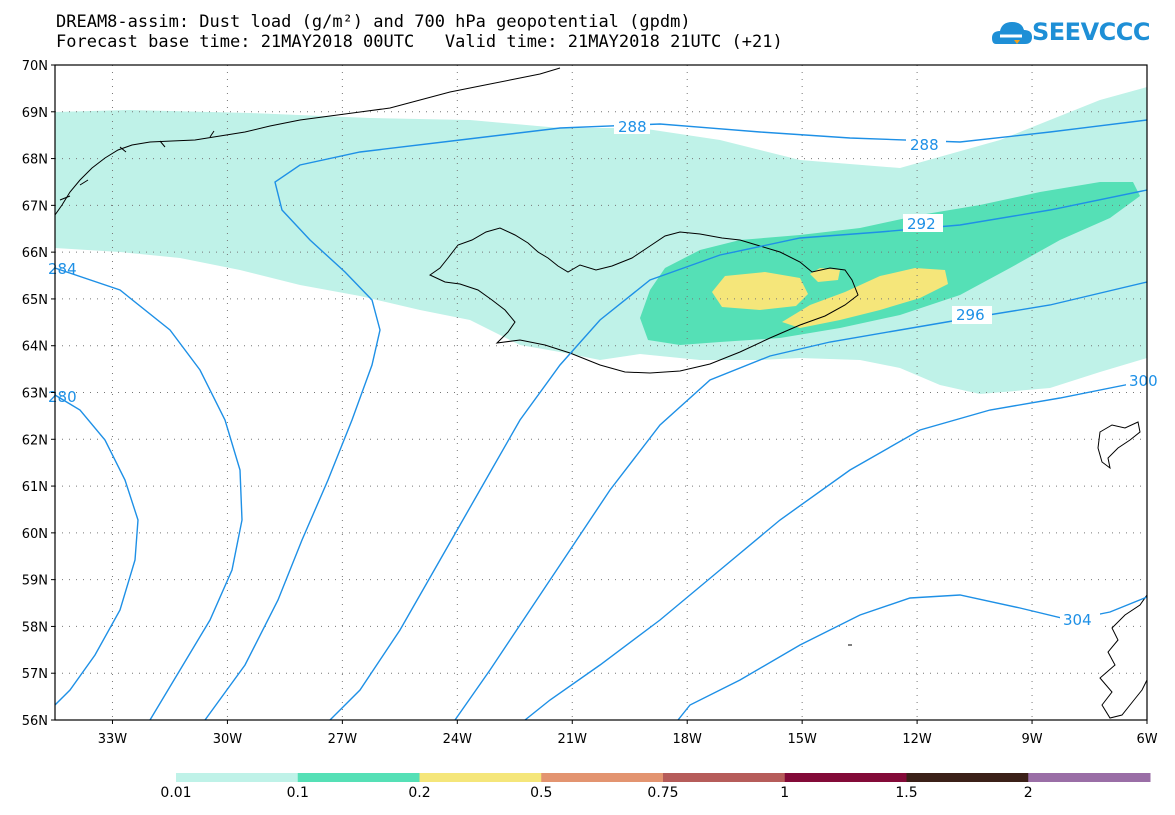  I want to click on lon-label: 21W, so click(573, 739).